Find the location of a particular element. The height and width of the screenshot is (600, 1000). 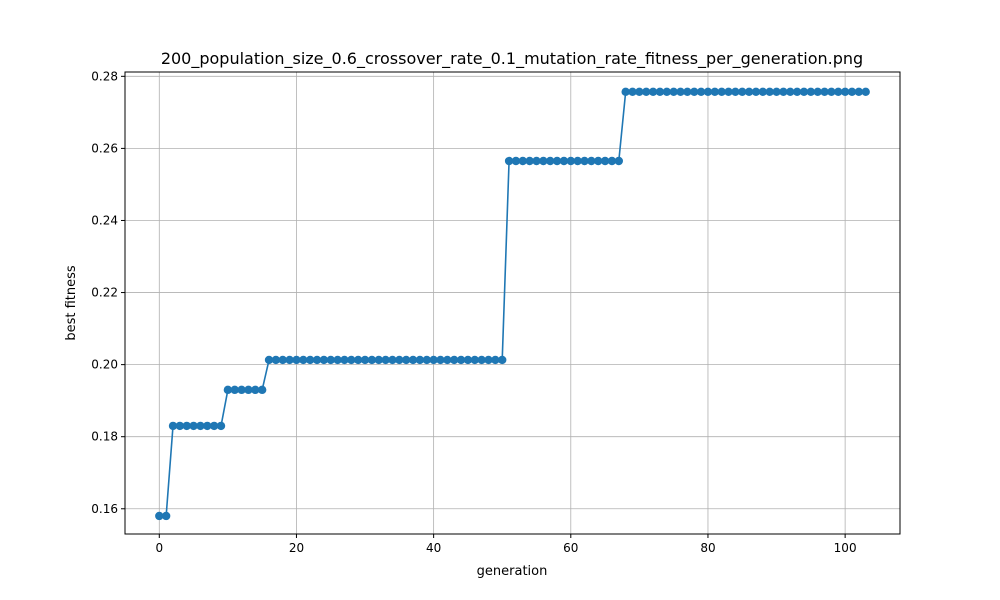

y-tick-label: 0.16 is located at coordinates (104, 509).